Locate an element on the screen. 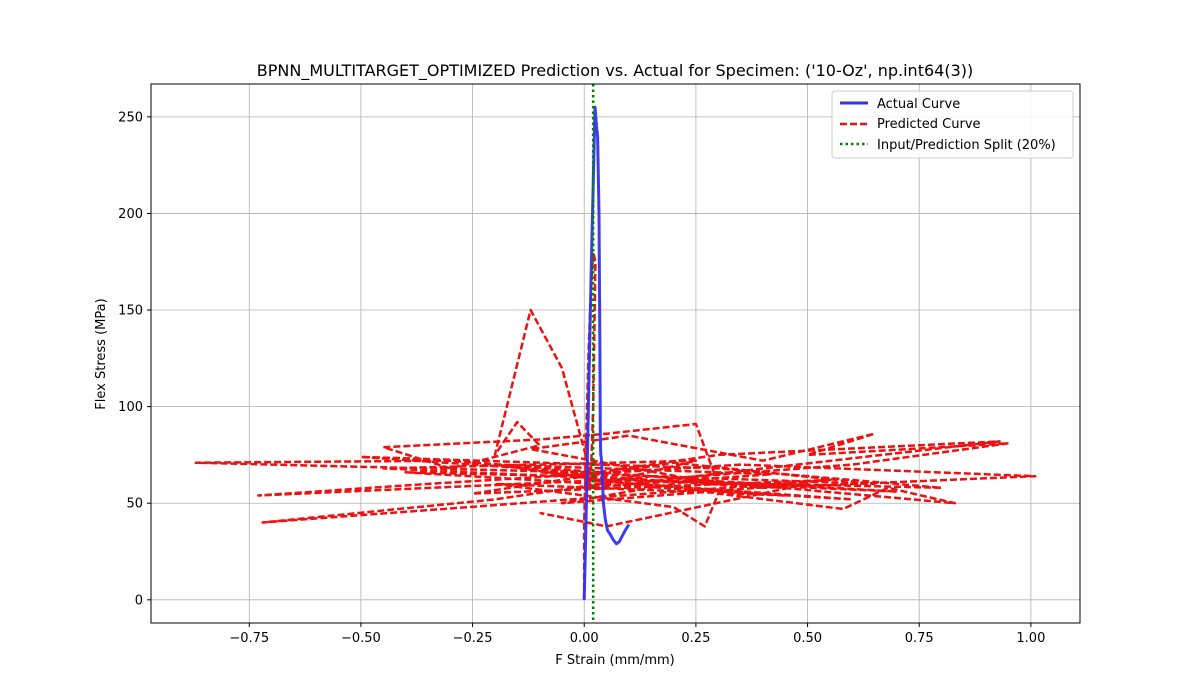 Image resolution: width=1200 pixels, height=700 pixels. y-tick-label: 200 is located at coordinates (130, 214).